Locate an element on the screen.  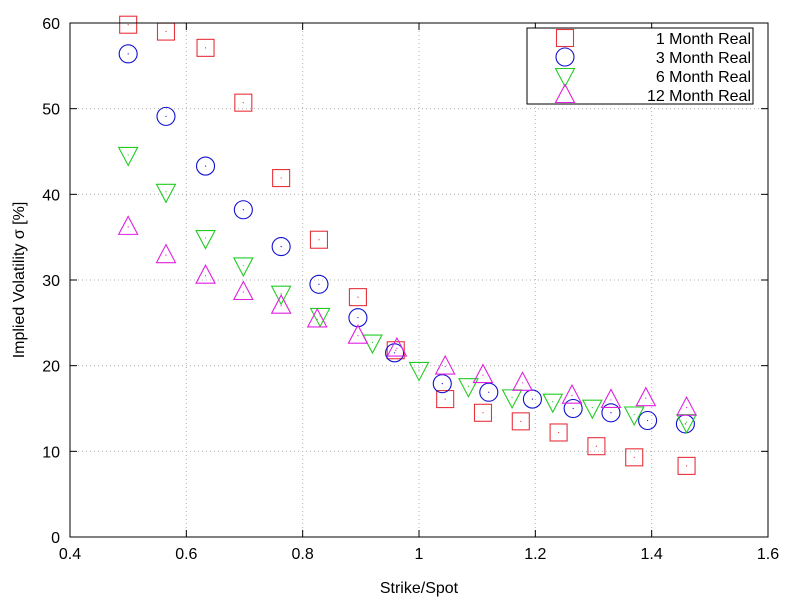
x-tick-label: 0.8 is located at coordinates (303, 554).